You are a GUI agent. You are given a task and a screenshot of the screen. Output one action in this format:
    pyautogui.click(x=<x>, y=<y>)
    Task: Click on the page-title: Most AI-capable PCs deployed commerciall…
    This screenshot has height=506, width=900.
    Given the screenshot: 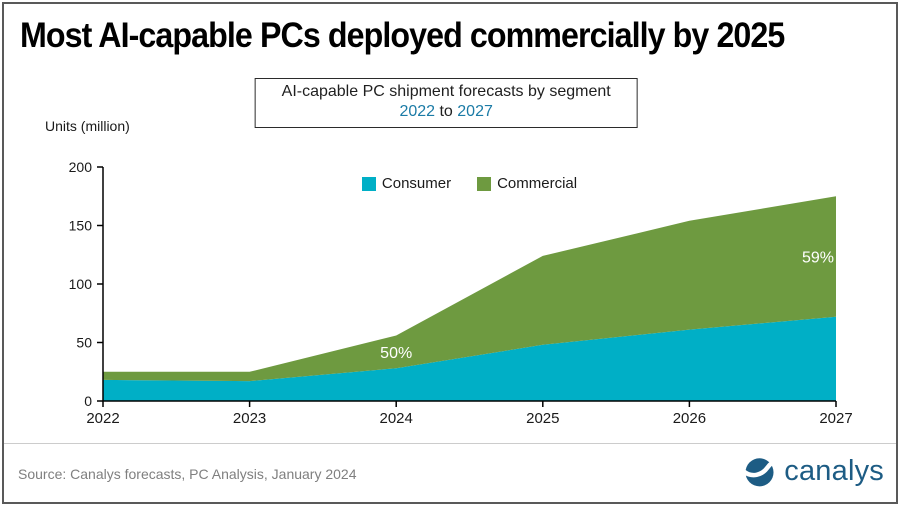 What is the action you would take?
    pyautogui.click(x=402, y=35)
    